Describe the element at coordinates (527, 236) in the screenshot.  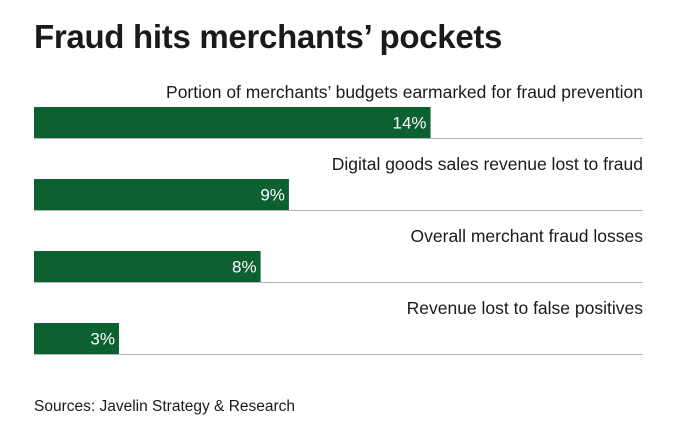
I see `category-label: Overall merchant fraud losses` at that location.